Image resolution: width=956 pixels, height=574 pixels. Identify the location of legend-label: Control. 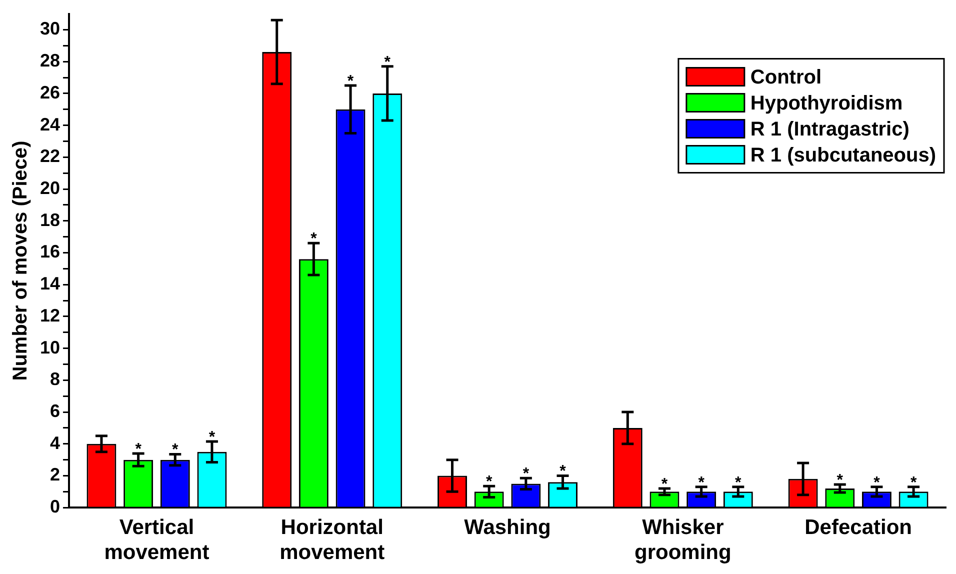
(786, 77).